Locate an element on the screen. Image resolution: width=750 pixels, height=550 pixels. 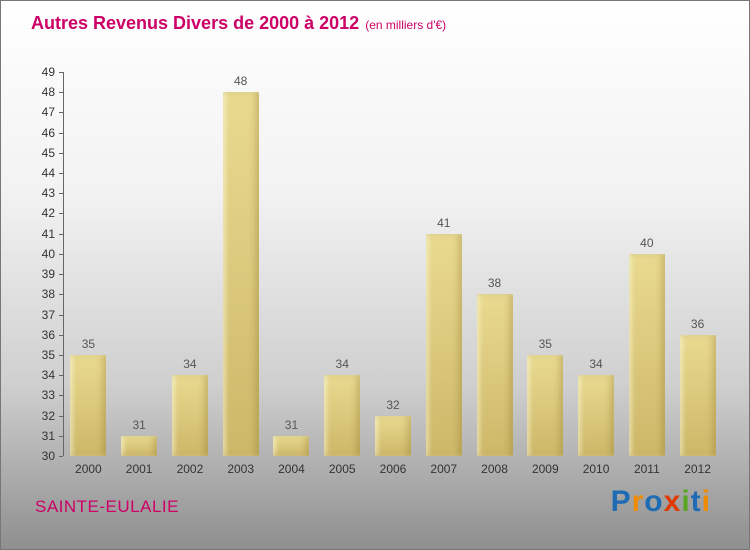
y-tick-label: 40 is located at coordinates (48, 253).